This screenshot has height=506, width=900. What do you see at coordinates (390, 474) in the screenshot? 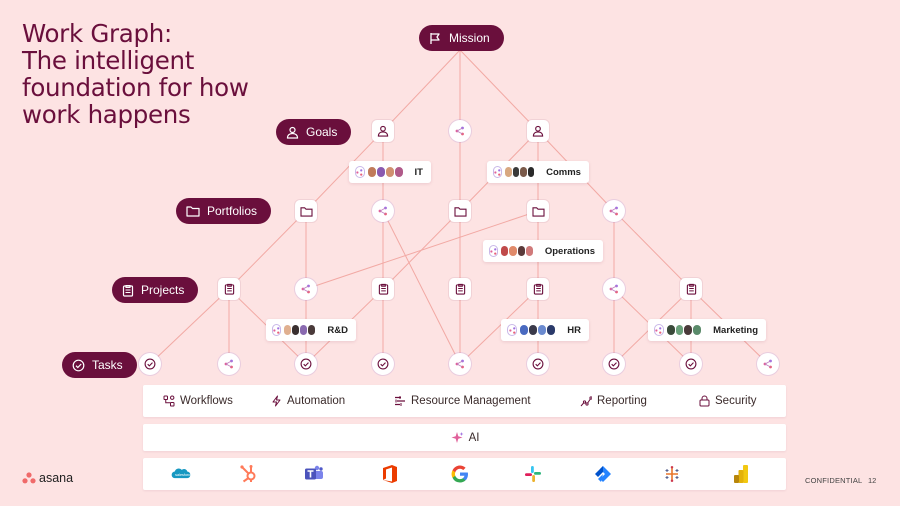
I see `office-icon` at bounding box center [390, 474].